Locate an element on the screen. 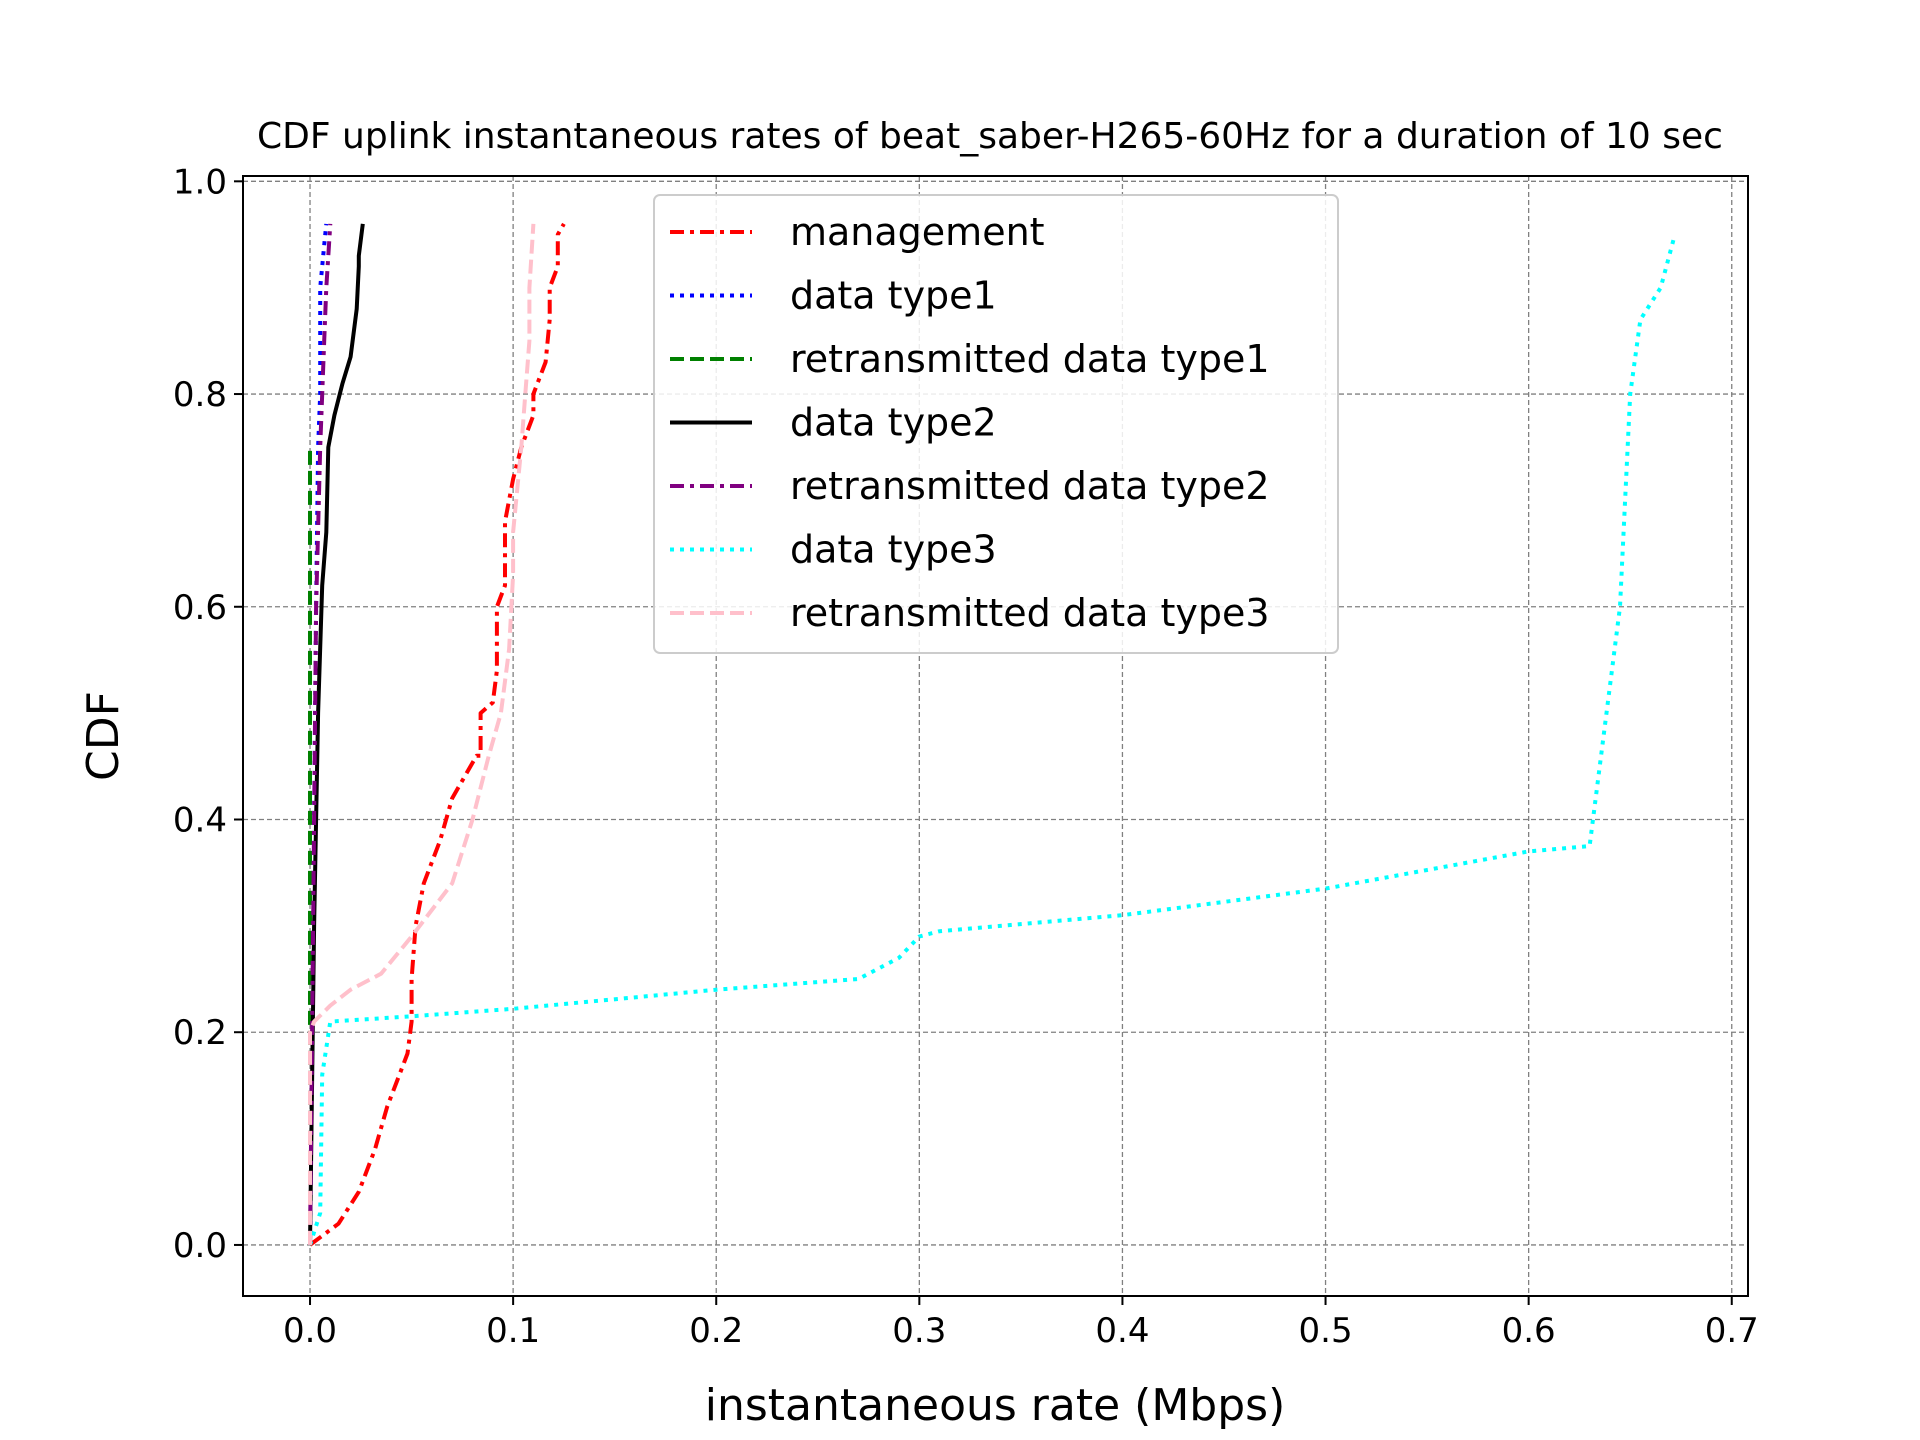 Image resolution: width=1920 pixels, height=1440 pixels. legend-label: retransmitted data type3 is located at coordinates (1030, 613).